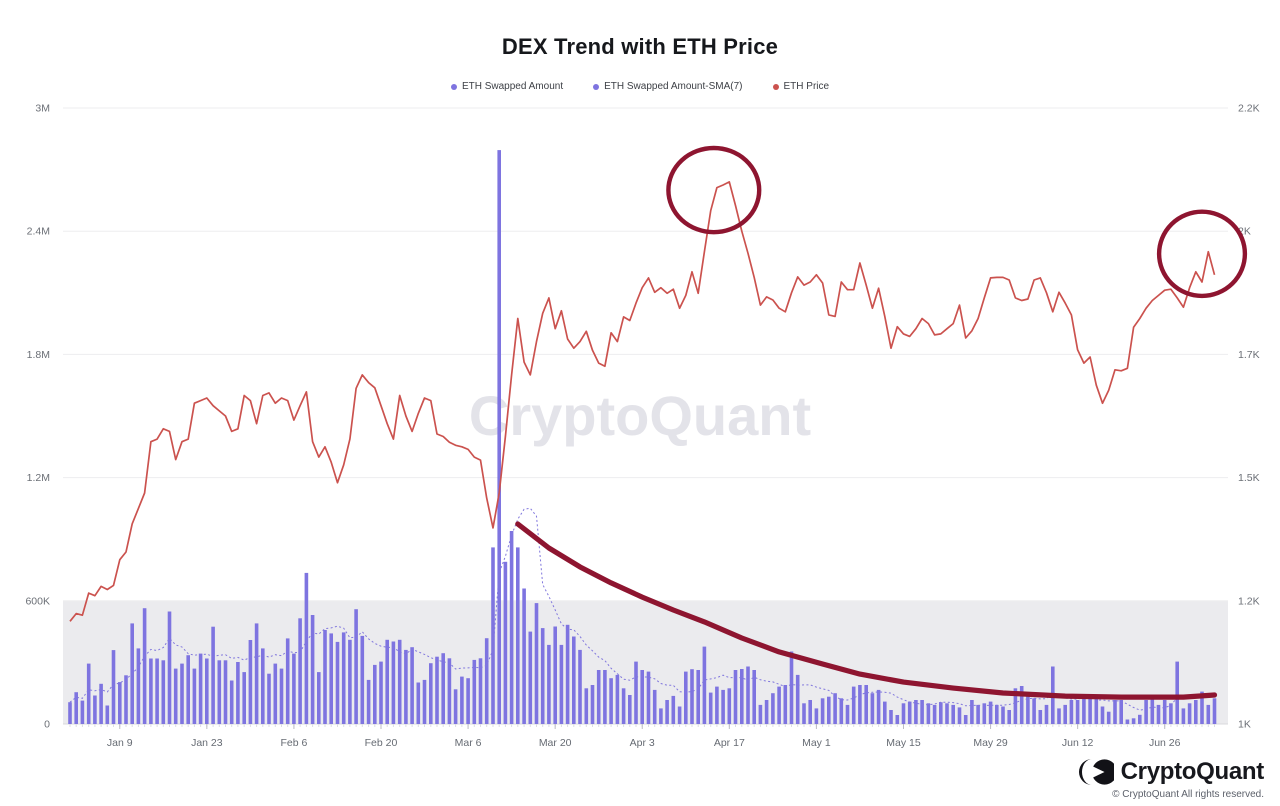 The image size is (1280, 806). Describe the element at coordinates (673, 86) in the screenshot. I see `legend-label: ETH Swapped Amount-SMA(7)` at that location.